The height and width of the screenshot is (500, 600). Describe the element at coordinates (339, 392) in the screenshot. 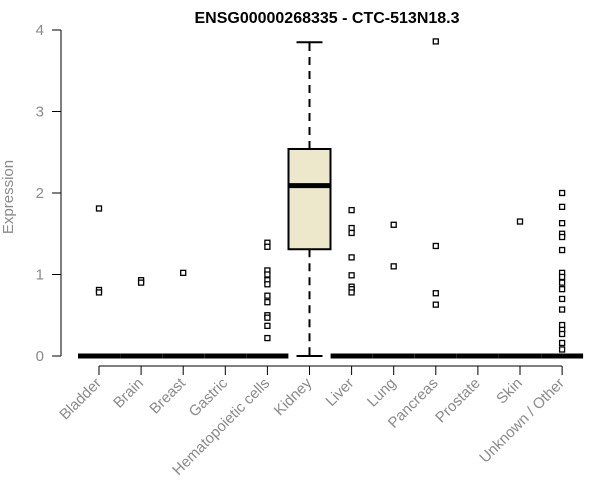

I see `x-tick-label: Liver` at that location.